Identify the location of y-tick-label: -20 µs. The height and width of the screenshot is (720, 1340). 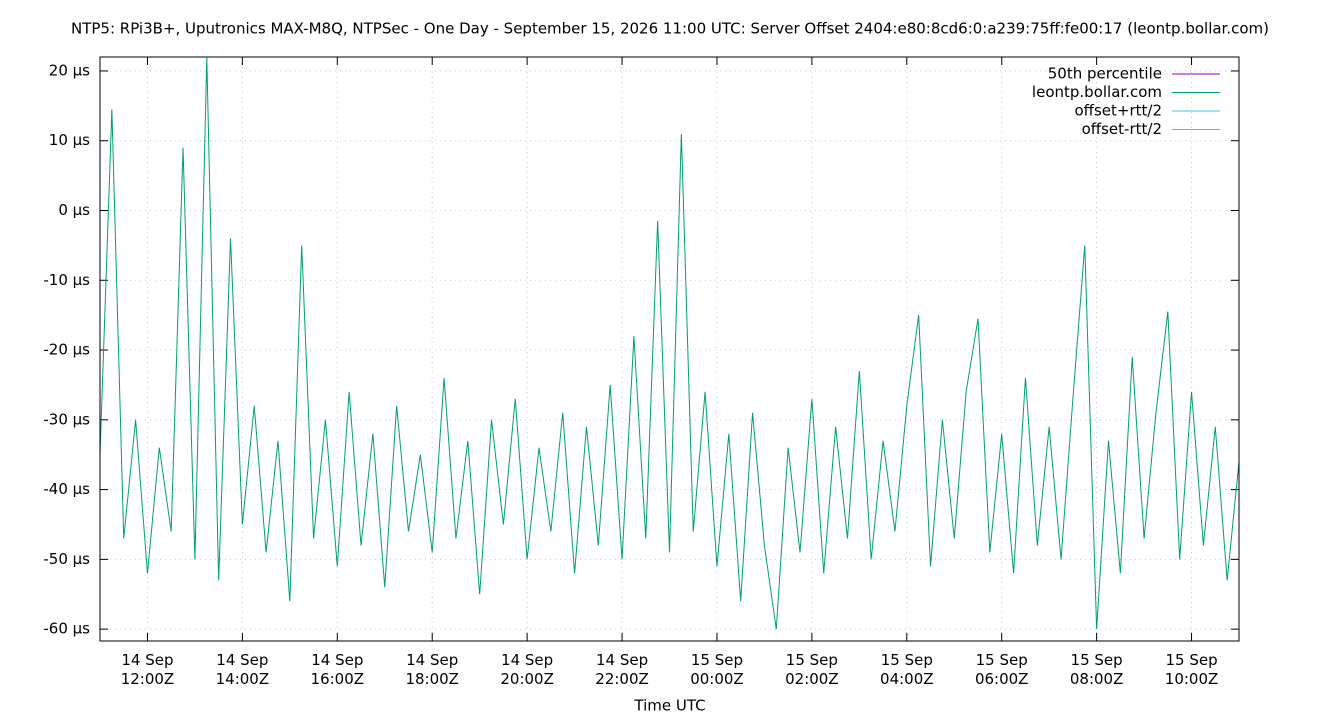
(66, 350).